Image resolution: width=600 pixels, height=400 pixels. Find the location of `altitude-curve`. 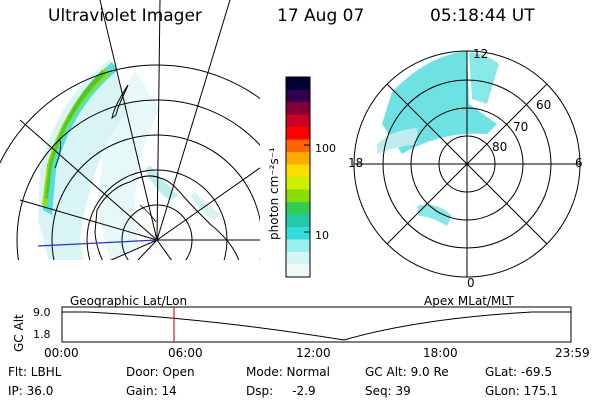

altitude-curve is located at coordinates (316, 326).